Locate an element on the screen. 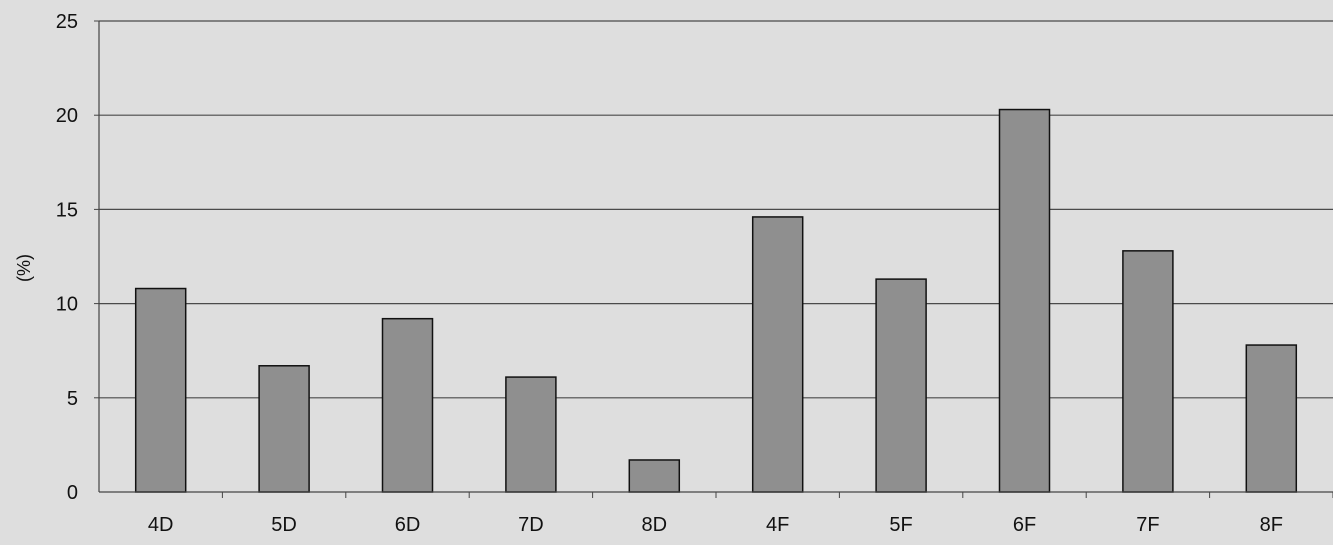  x-tick-label: 7D is located at coordinates (531, 525).